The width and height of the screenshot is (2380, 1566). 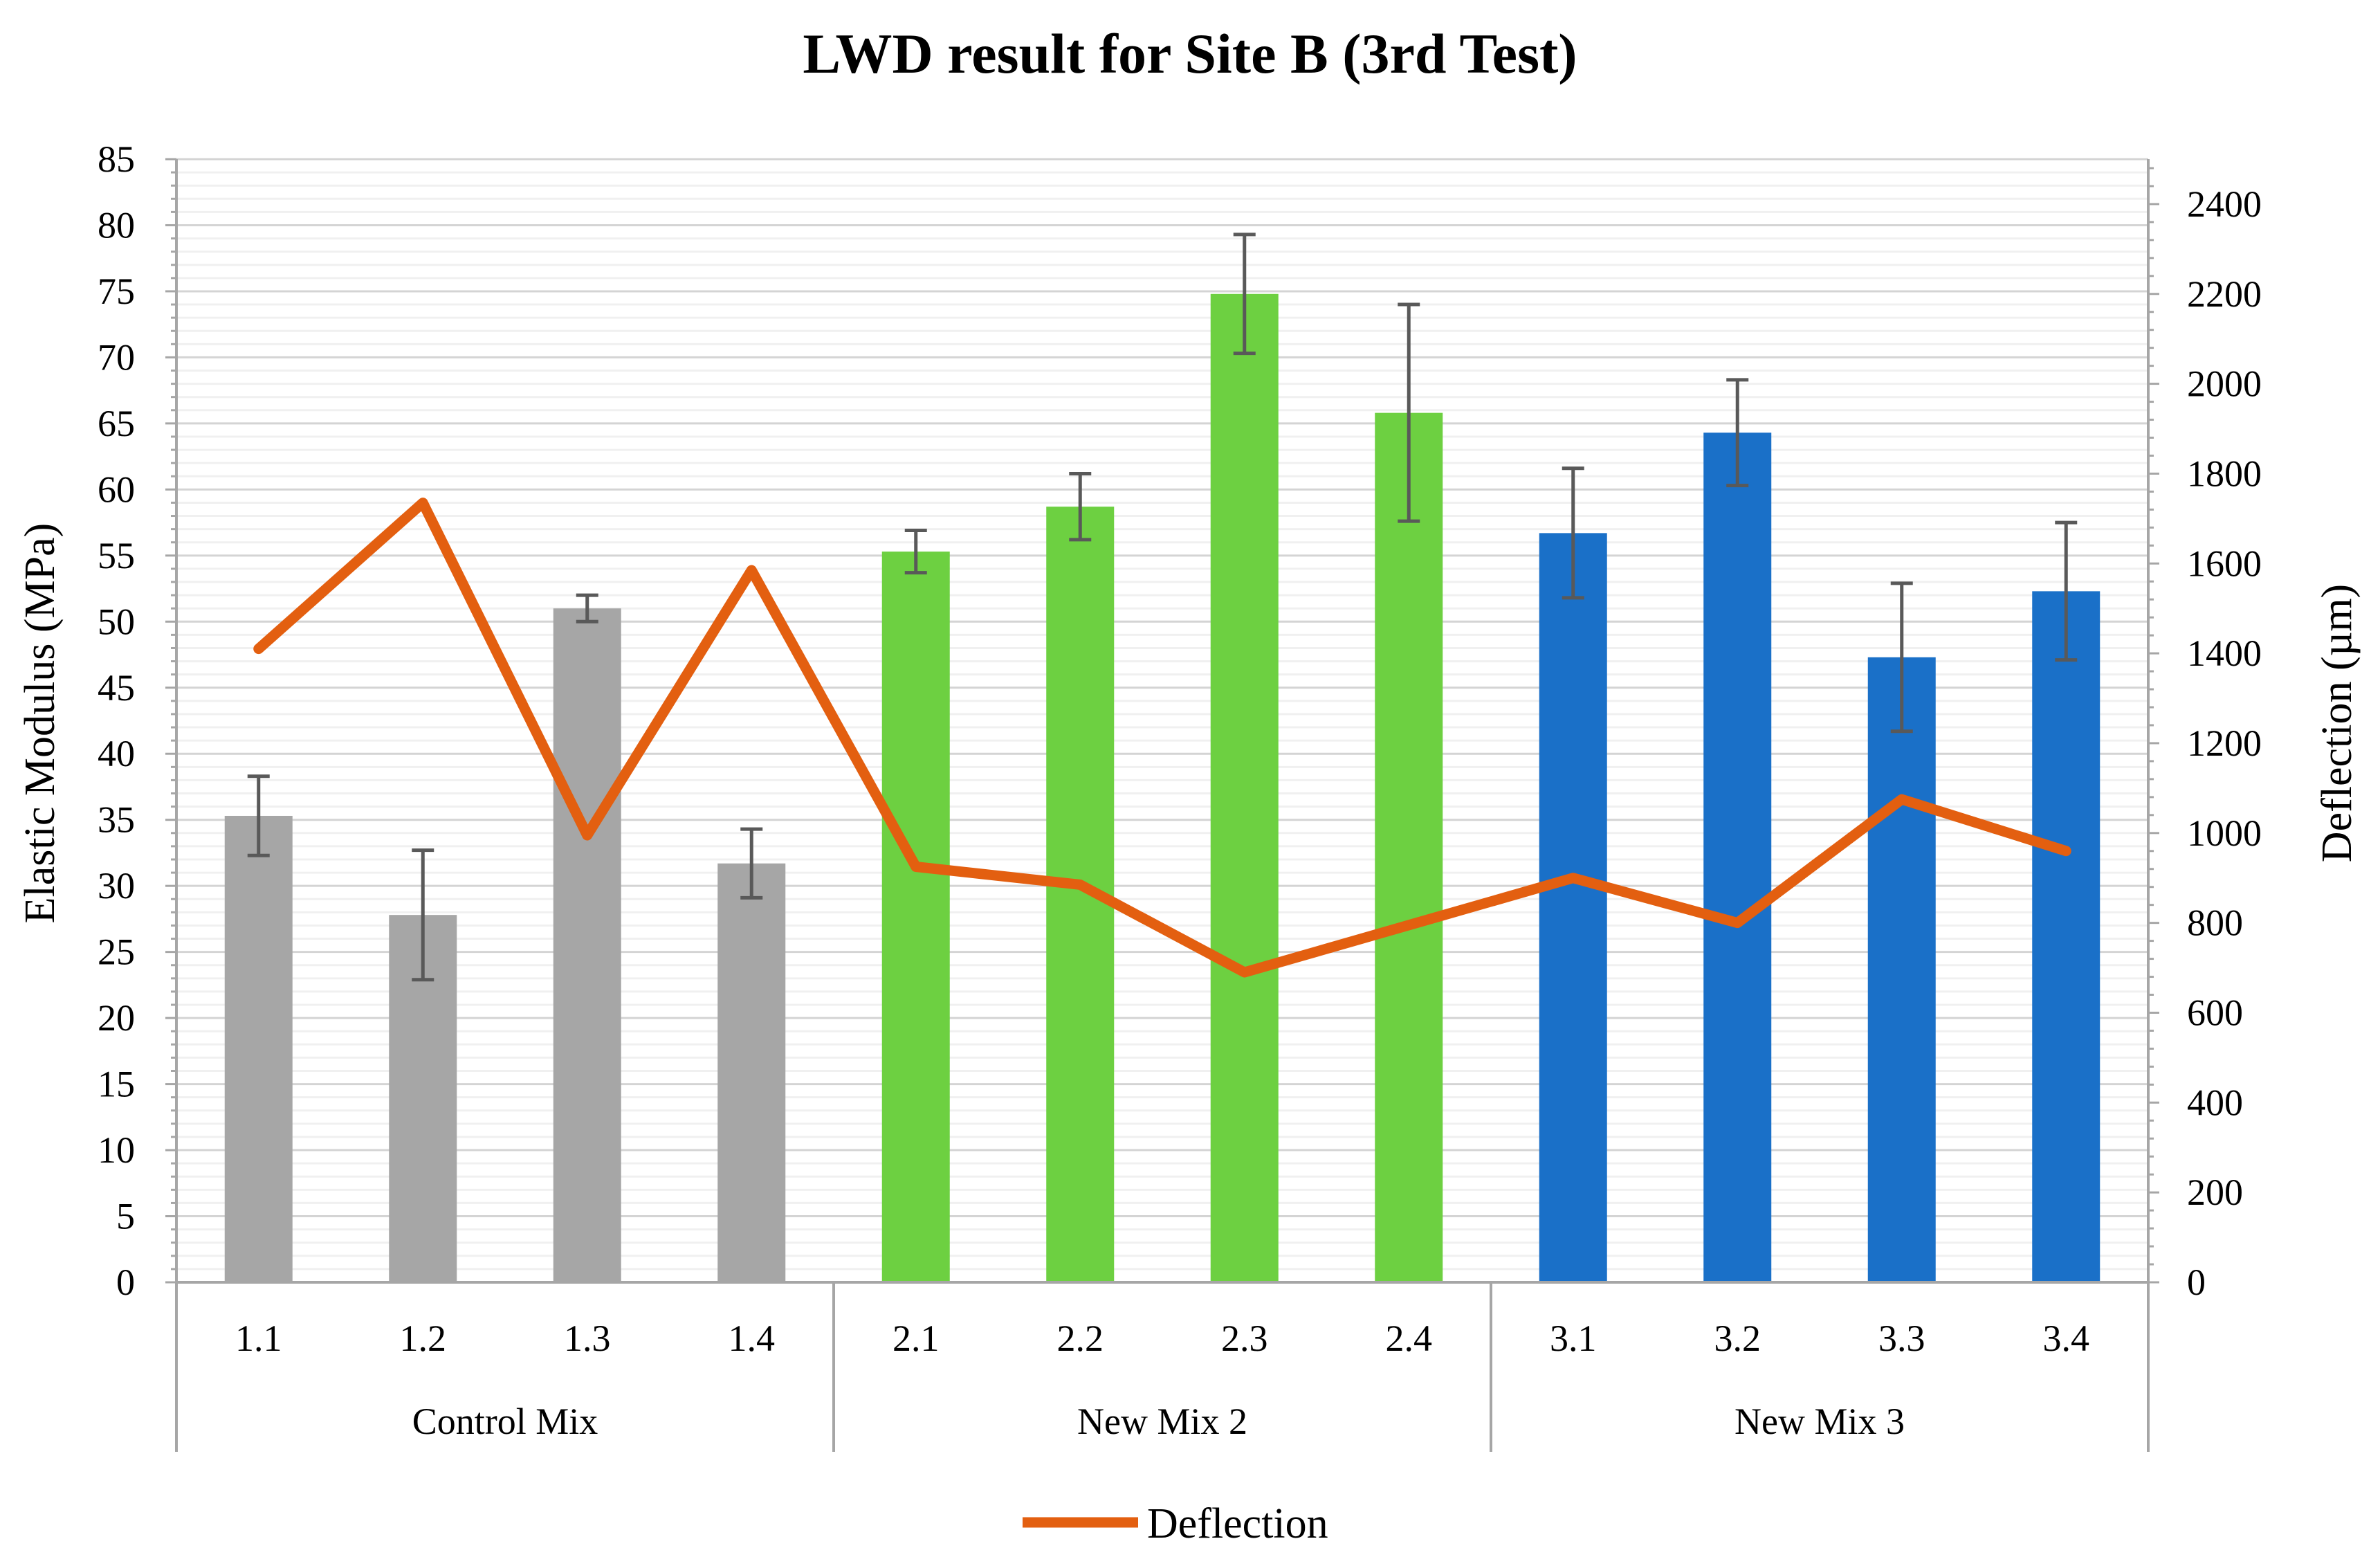 I want to click on left-tick-label: 5, so click(x=125, y=1216).